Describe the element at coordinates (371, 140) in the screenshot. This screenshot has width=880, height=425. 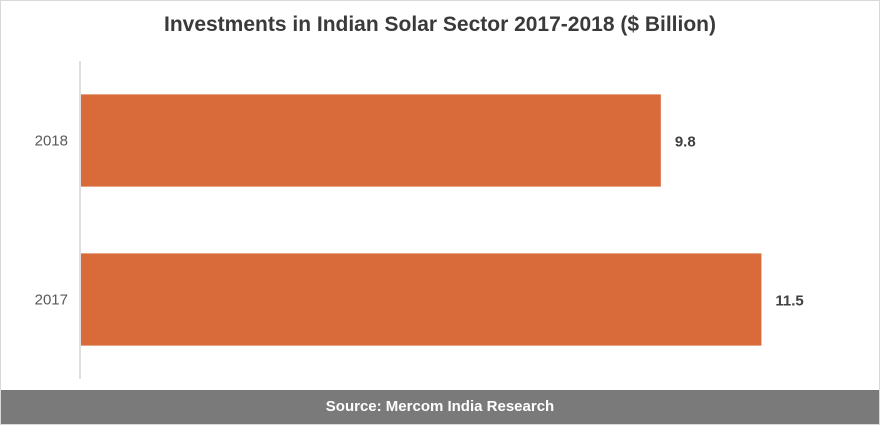
I see `bar` at that location.